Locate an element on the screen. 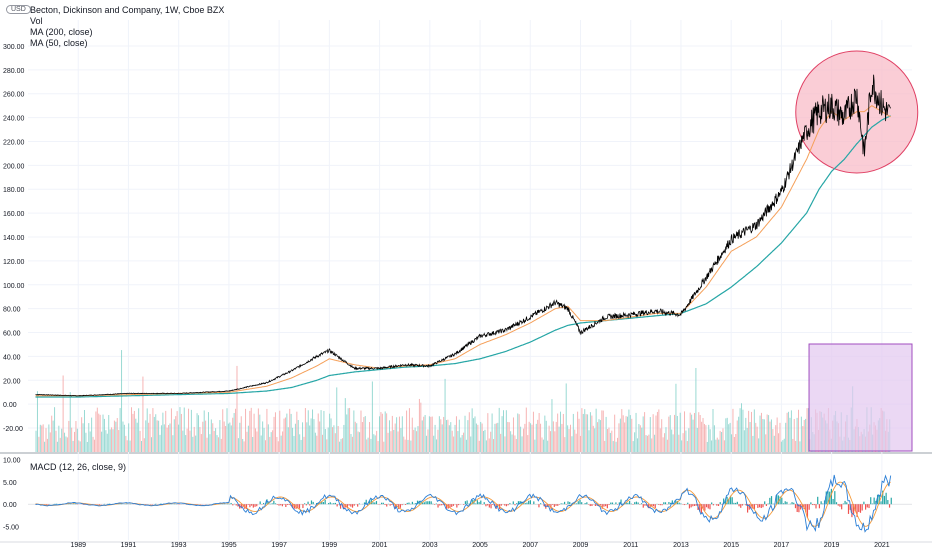 This screenshot has height=550, width=932. y-tick-label: 100.00 is located at coordinates (14, 286).